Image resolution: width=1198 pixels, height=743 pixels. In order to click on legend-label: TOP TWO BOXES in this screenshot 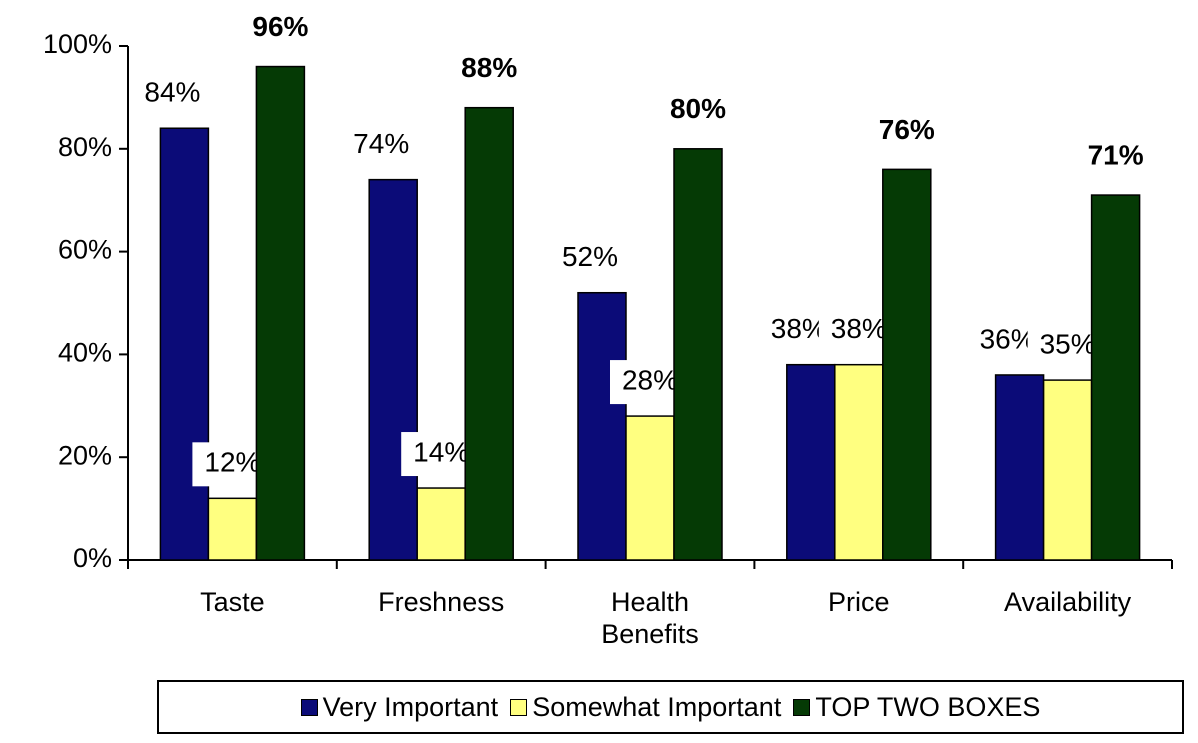, I will do `click(928, 706)`.